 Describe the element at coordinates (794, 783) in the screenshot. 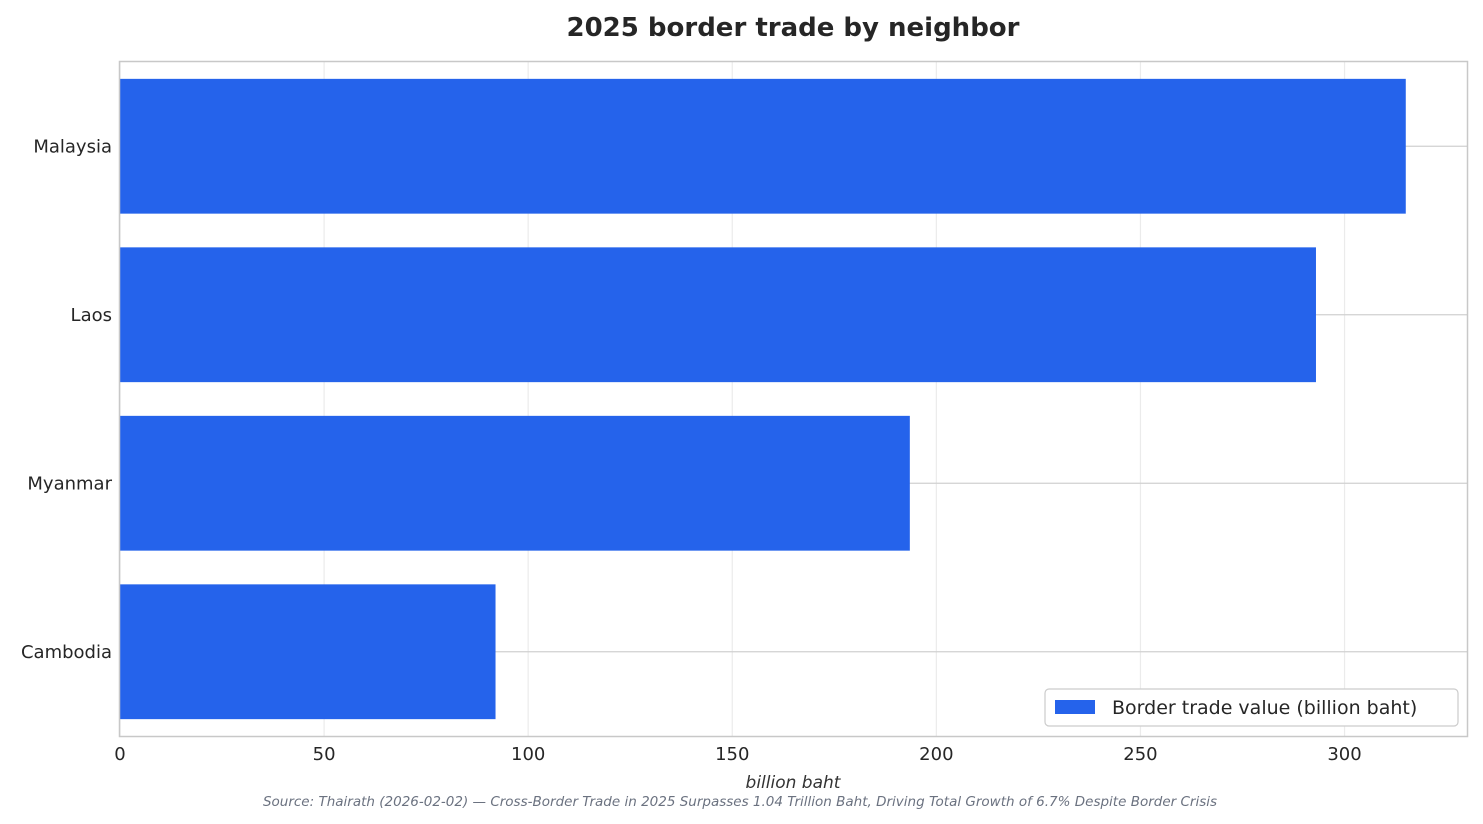

I see `x-axis-label: billion baht` at that location.